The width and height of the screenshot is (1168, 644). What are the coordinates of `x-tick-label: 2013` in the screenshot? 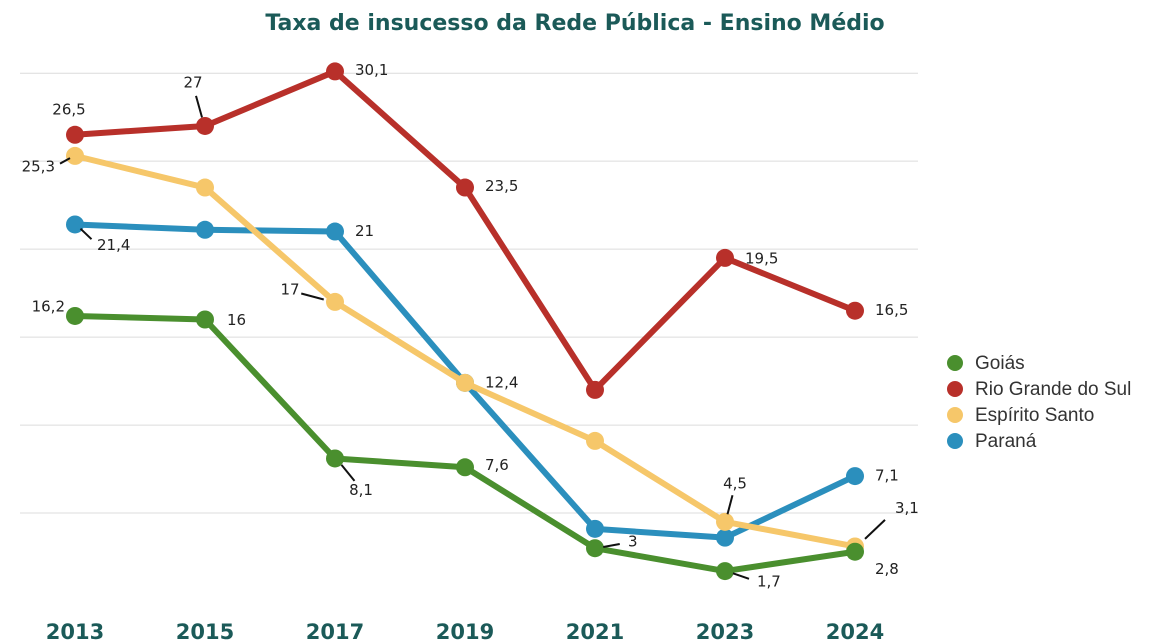 It's located at (75, 632).